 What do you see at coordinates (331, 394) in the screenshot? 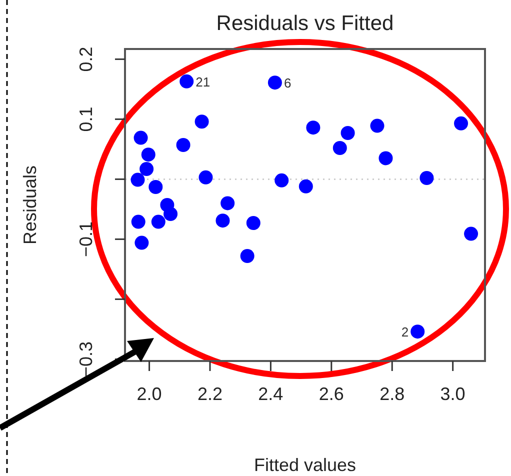
I see `x-tick-label: 2.6` at bounding box center [331, 394].